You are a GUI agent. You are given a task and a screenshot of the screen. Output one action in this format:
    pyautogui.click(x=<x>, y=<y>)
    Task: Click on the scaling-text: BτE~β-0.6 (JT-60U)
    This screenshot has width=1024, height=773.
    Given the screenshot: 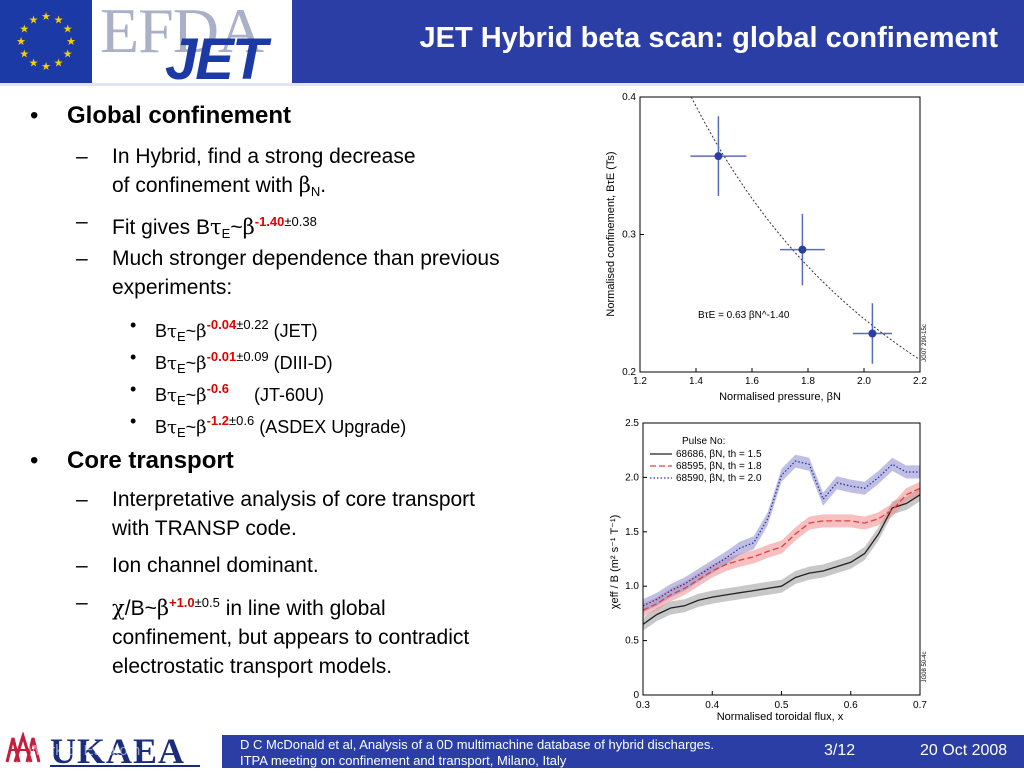 What is the action you would take?
    pyautogui.click(x=240, y=394)
    